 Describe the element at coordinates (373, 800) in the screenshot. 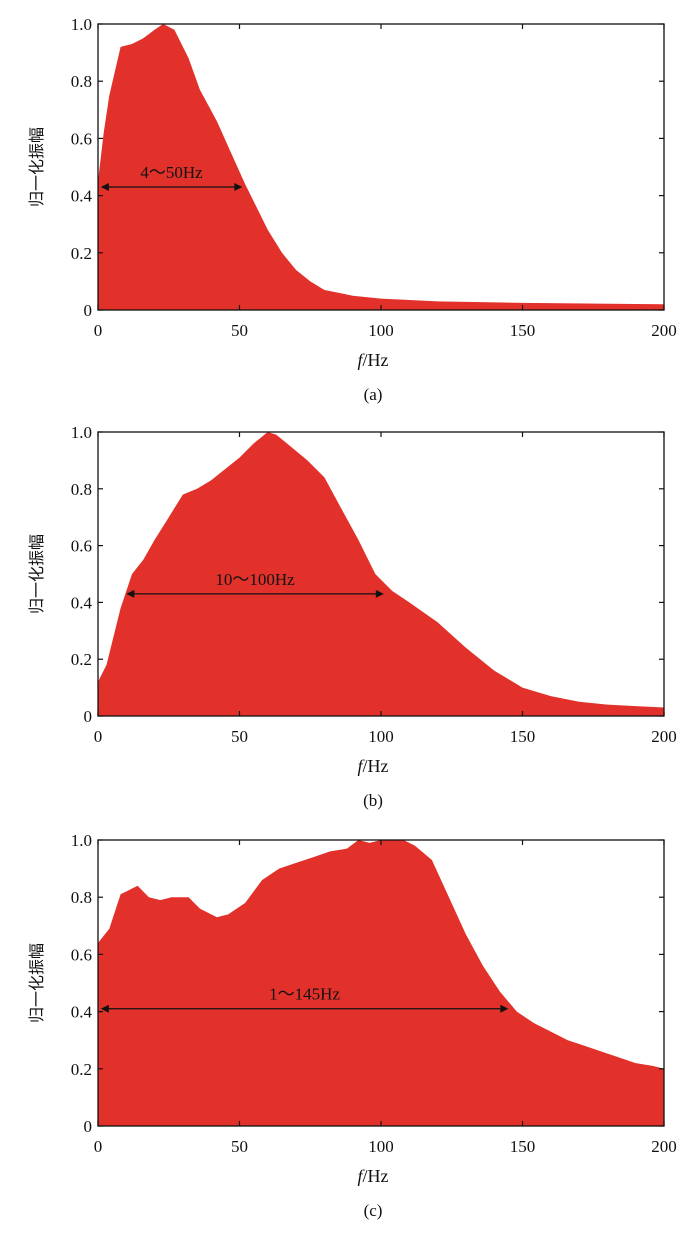

I see `panel-caption: (b)` at that location.